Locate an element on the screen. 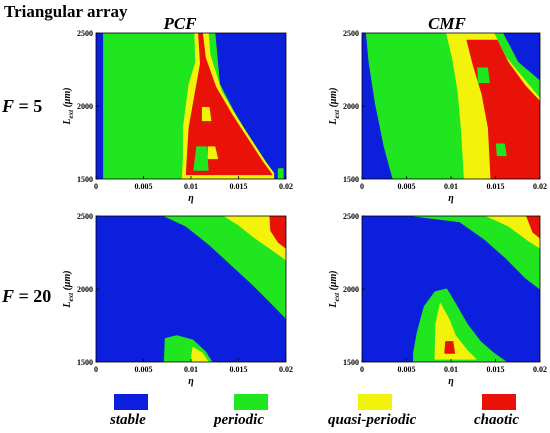 This screenshot has height=433, width=550. row-label-f5-value: 5 is located at coordinates (38, 106).